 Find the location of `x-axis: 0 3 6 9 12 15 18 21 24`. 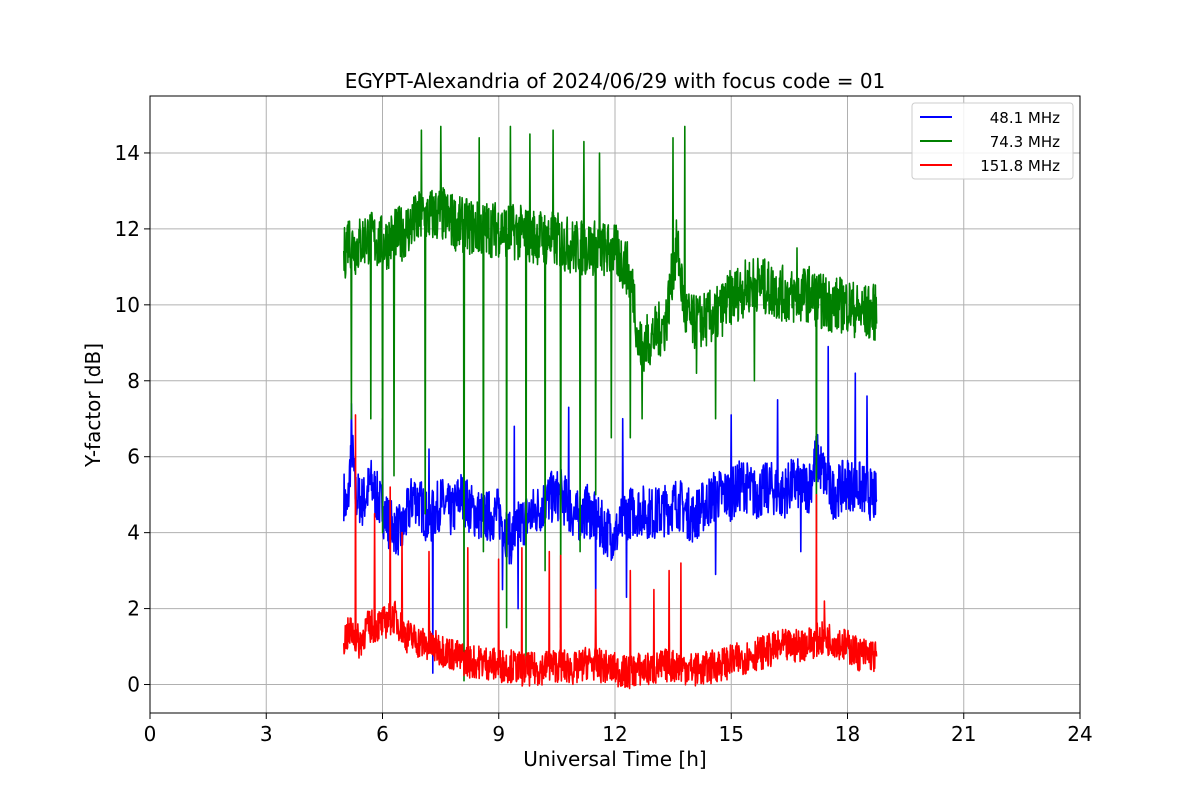

x-axis: 0 3 6 9 12 15 18 21 24 is located at coordinates (618, 729).